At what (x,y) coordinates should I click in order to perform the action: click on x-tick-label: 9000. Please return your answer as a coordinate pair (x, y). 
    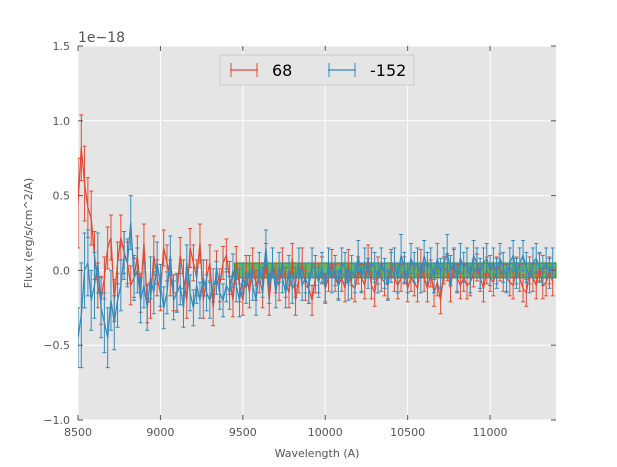
    Looking at the image, I should click on (160, 432).